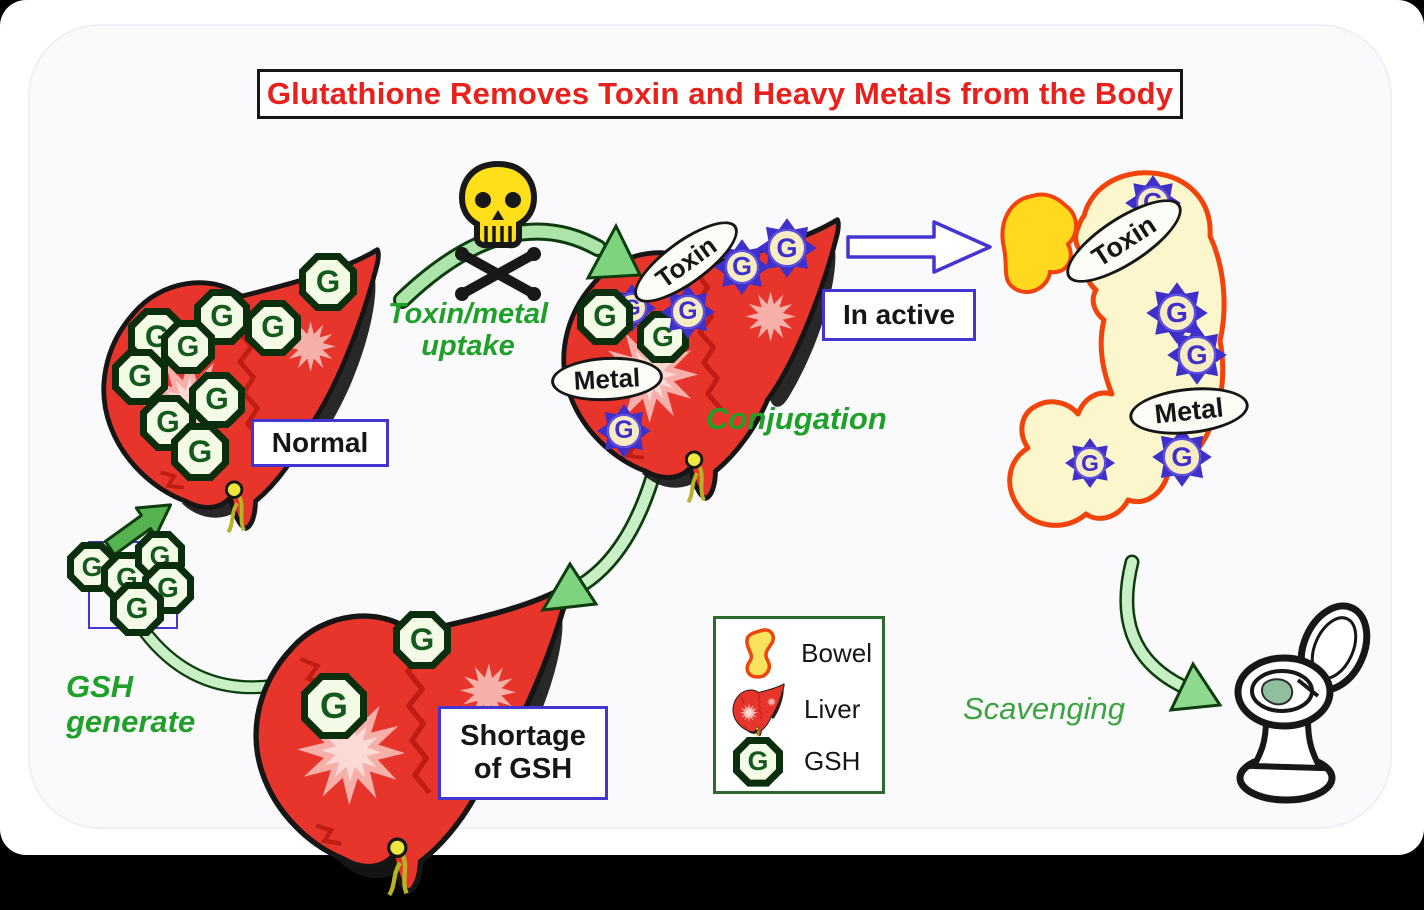  Describe the element at coordinates (919, 248) in the screenshot. I see `inactive-arrow` at that location.